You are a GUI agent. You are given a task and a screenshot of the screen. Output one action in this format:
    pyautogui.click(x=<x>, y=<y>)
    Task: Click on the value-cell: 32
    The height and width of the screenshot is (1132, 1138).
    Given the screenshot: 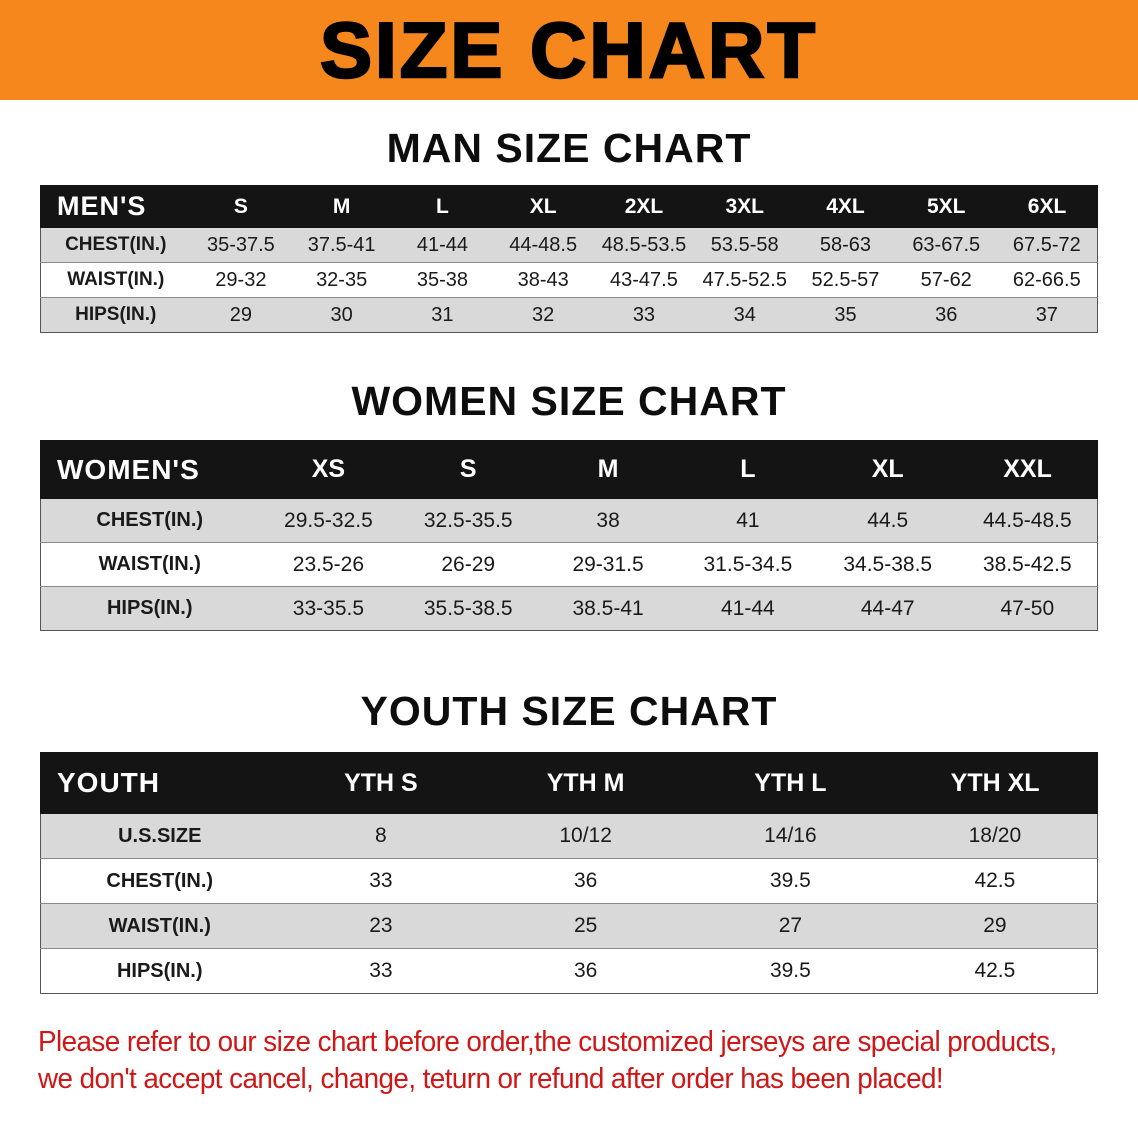 What is the action you would take?
    pyautogui.click(x=543, y=315)
    